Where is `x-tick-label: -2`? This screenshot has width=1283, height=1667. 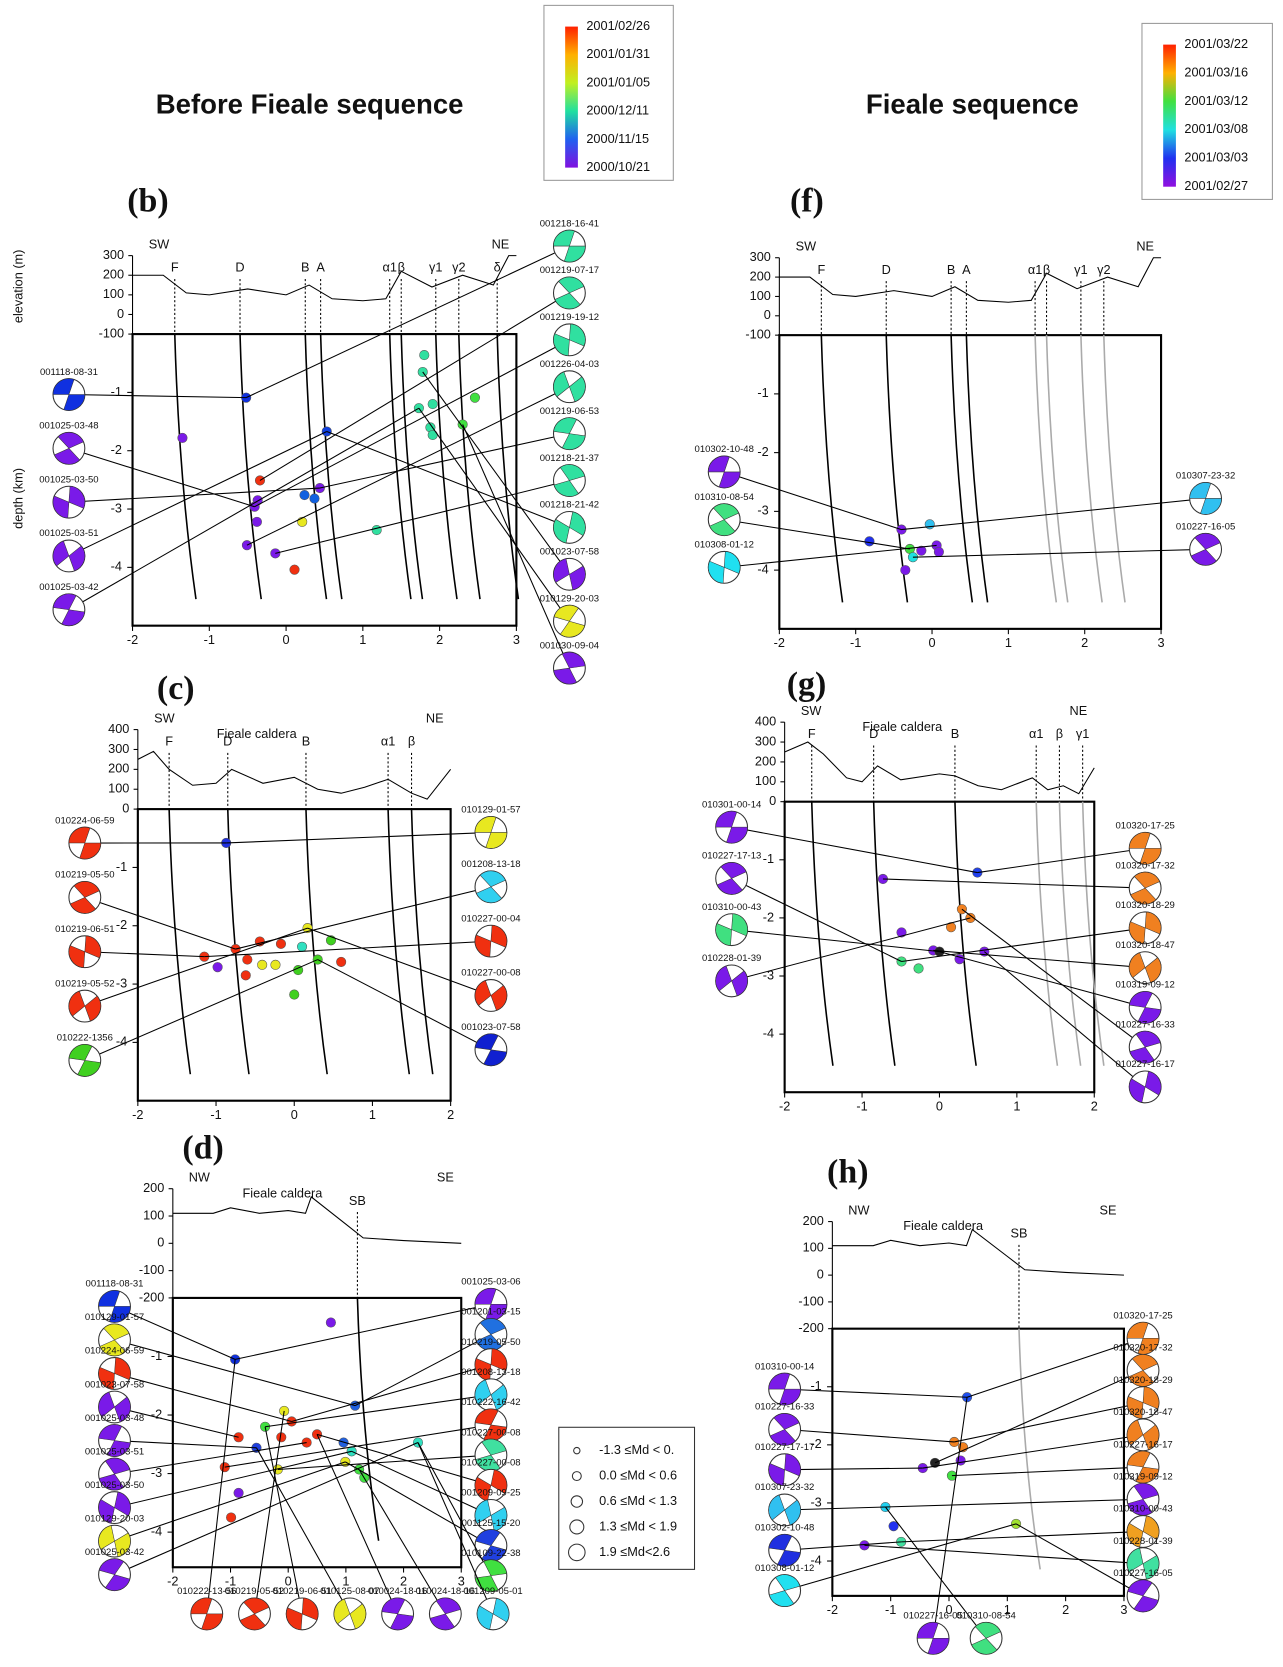
x-tick-label: -2 is located at coordinates (784, 1105).